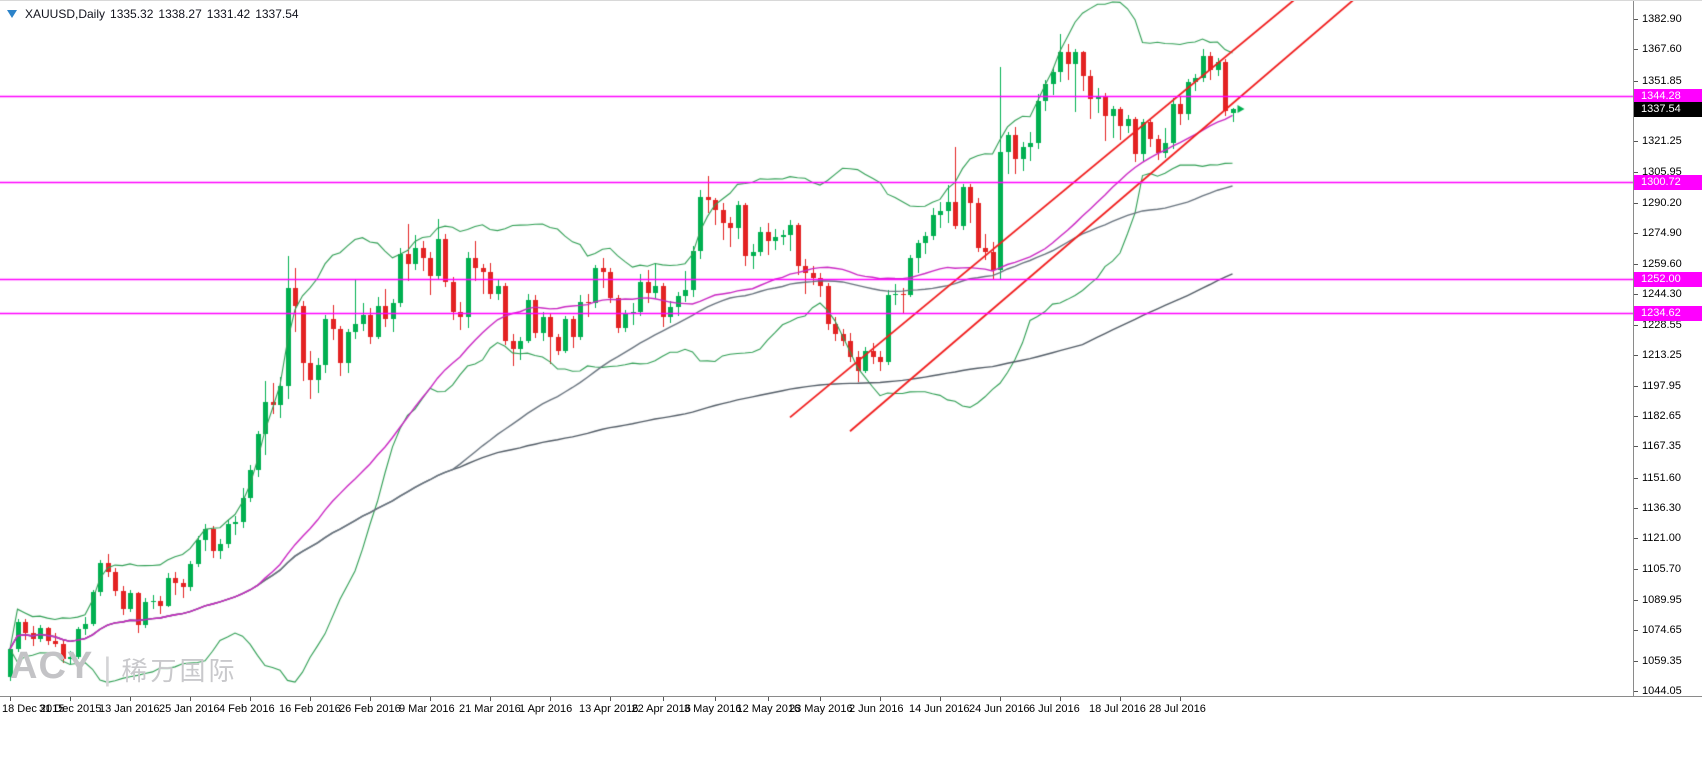 The width and height of the screenshot is (1702, 773). What do you see at coordinates (228, 14) in the screenshot?
I see `ohlc-low-value: 1331.42` at bounding box center [228, 14].